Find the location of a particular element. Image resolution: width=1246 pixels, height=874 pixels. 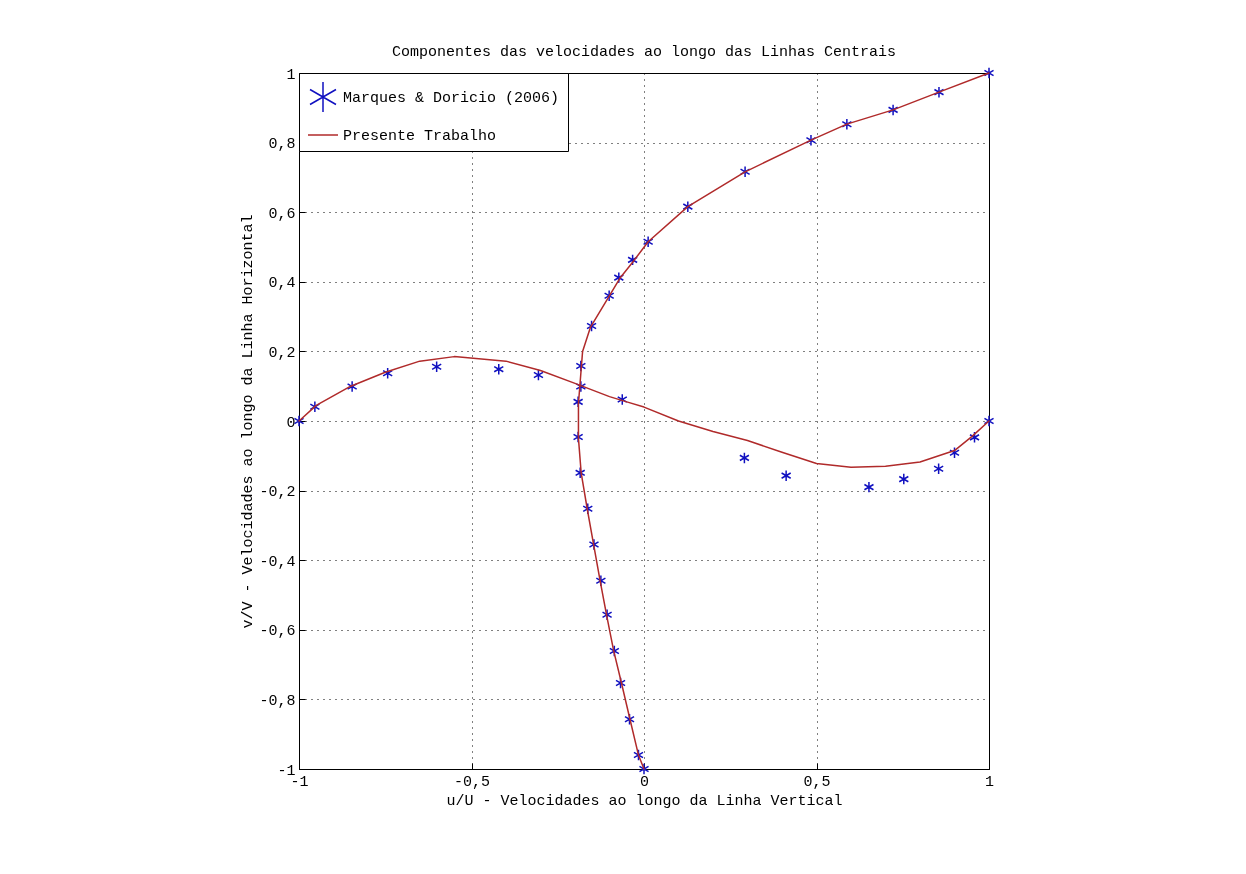

y-tick-label: 0,2 is located at coordinates (282, 353).